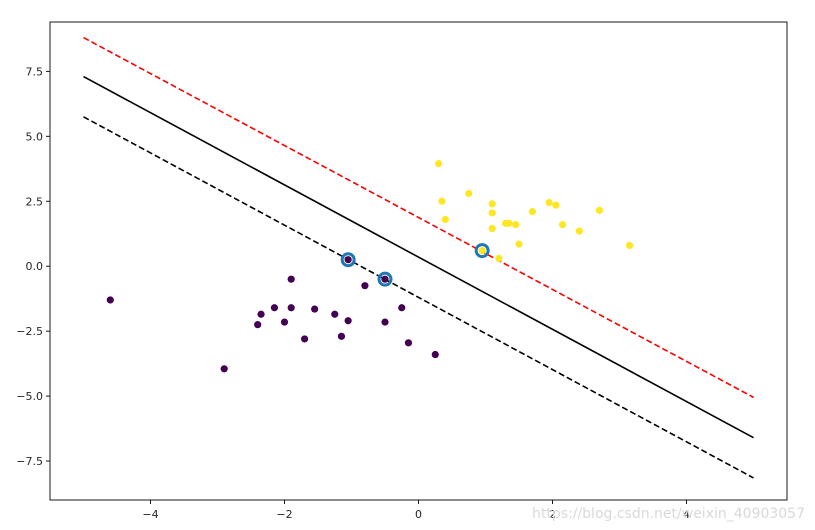  I want to click on x-tick-label-4: 4, so click(686, 514).